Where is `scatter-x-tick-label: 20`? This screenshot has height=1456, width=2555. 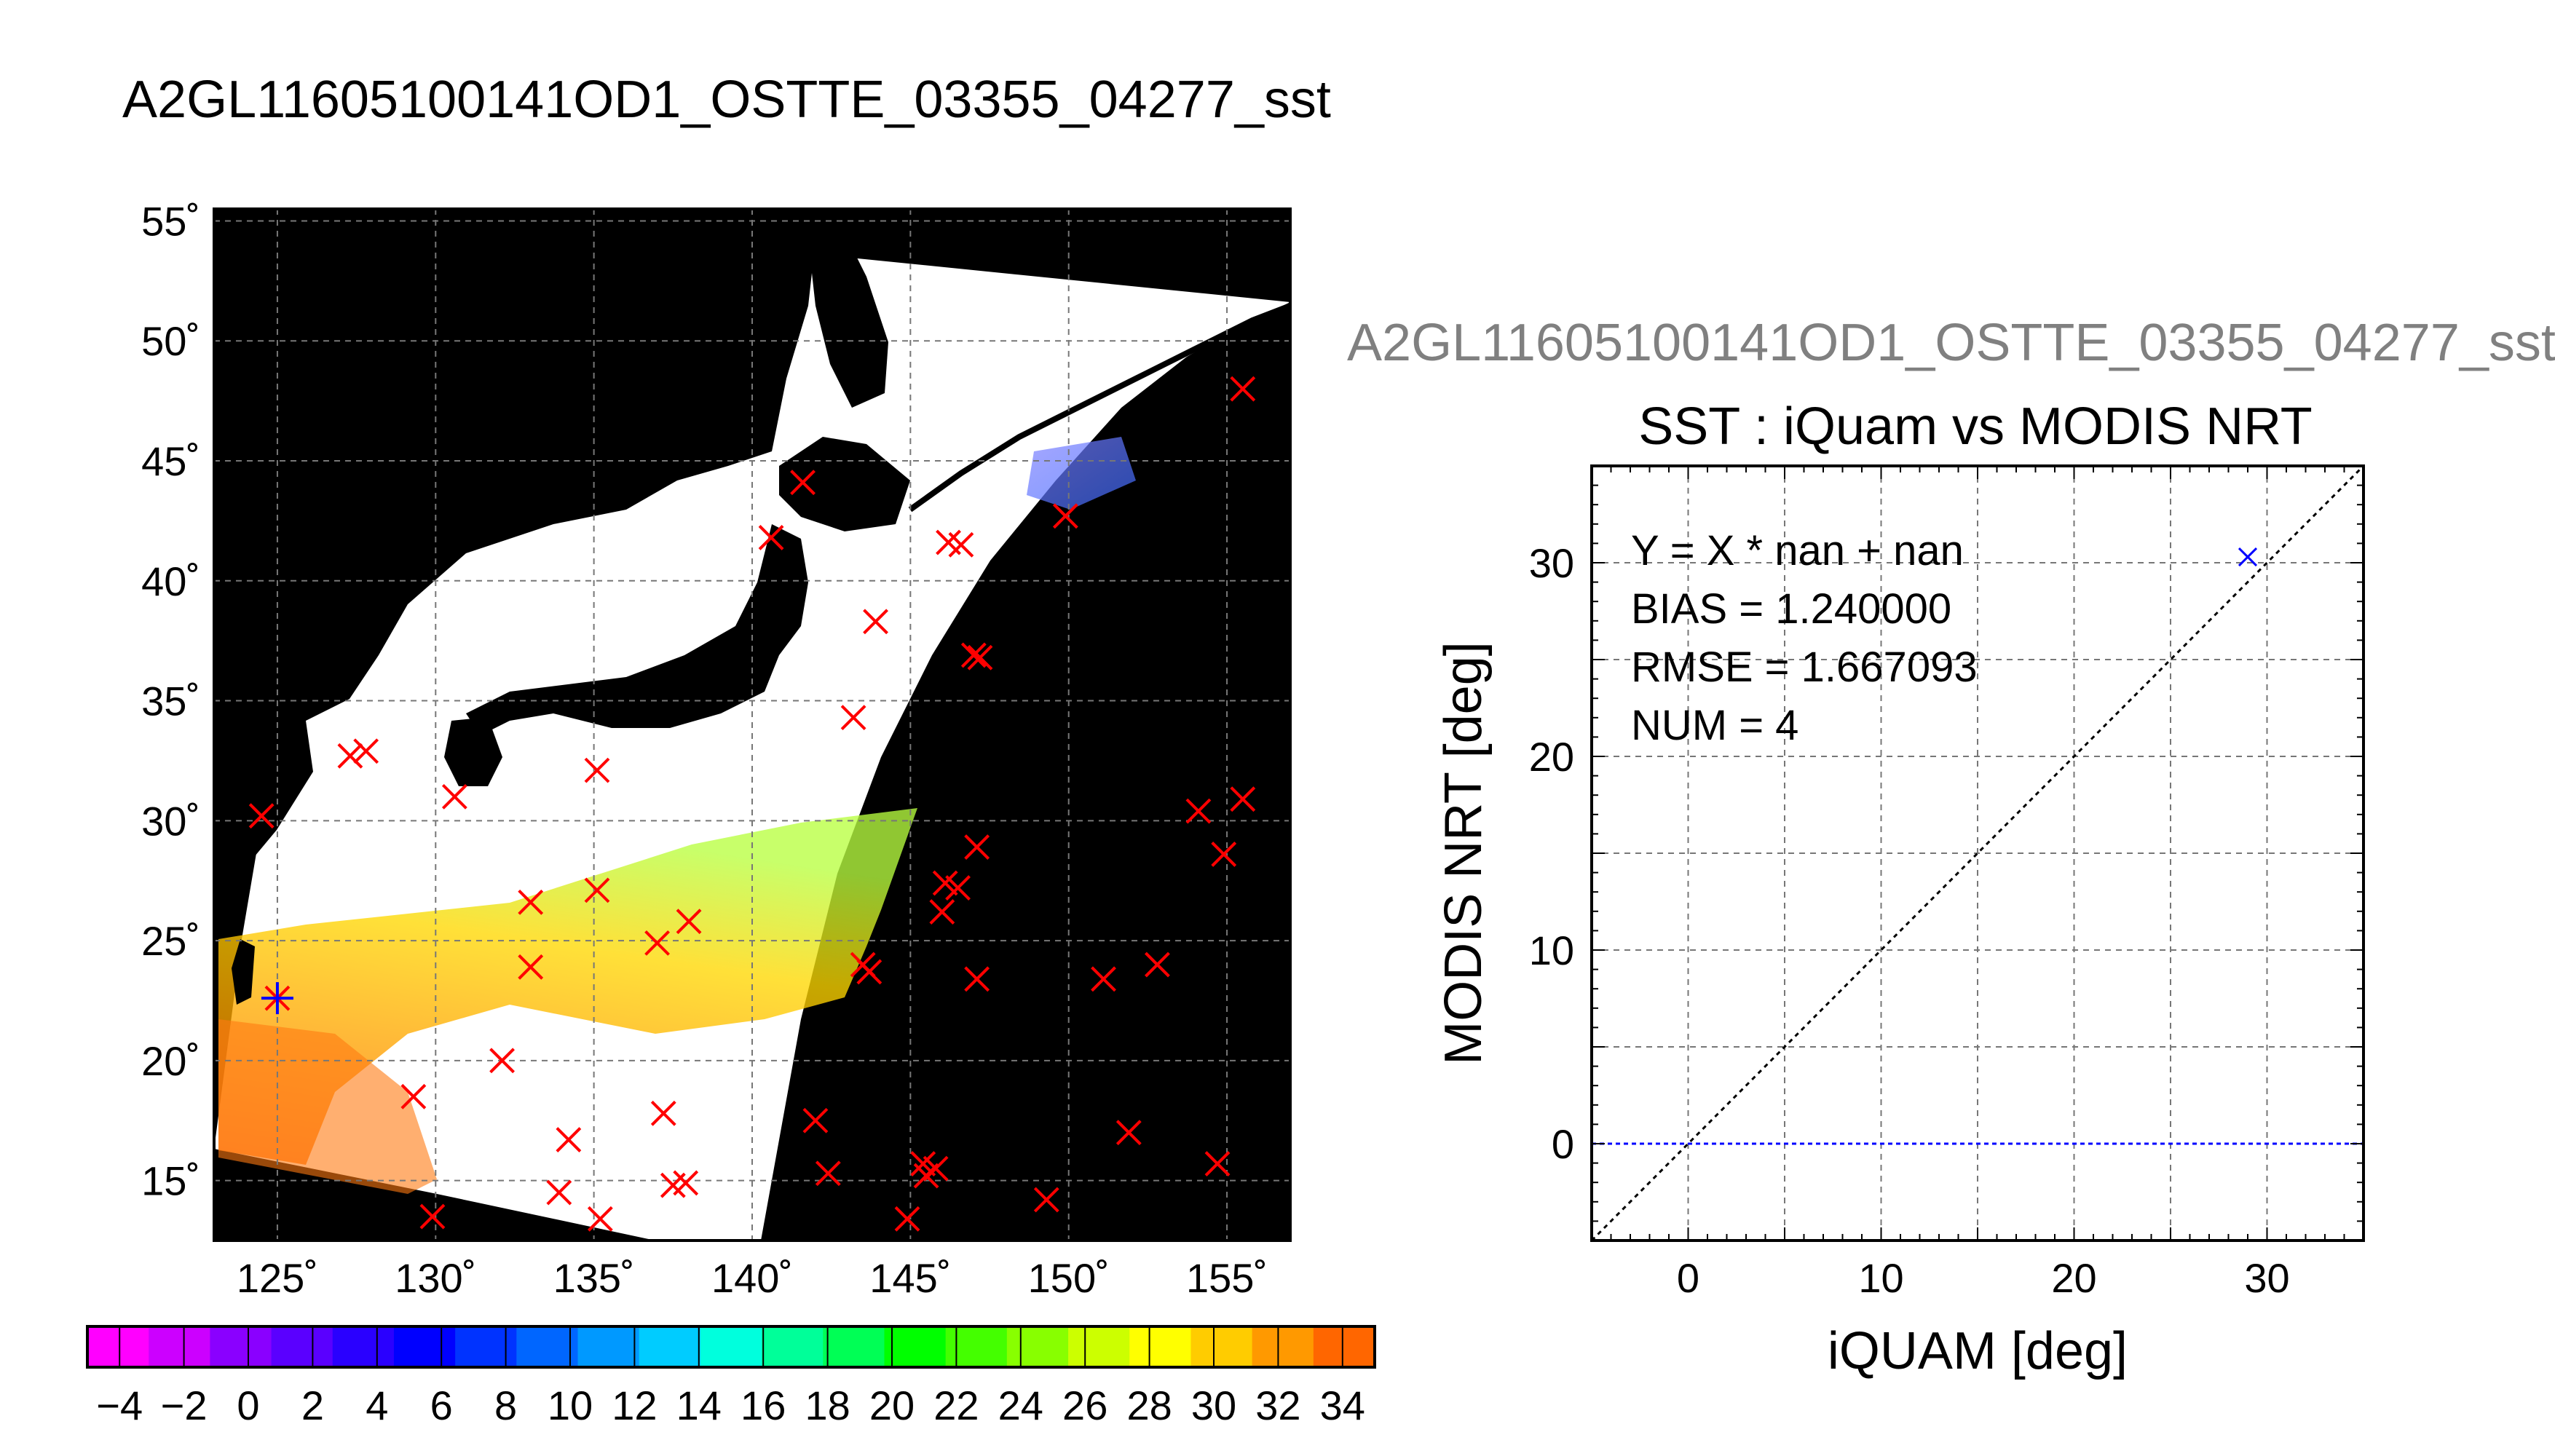 scatter-x-tick-label: 20 is located at coordinates (2073, 1278).